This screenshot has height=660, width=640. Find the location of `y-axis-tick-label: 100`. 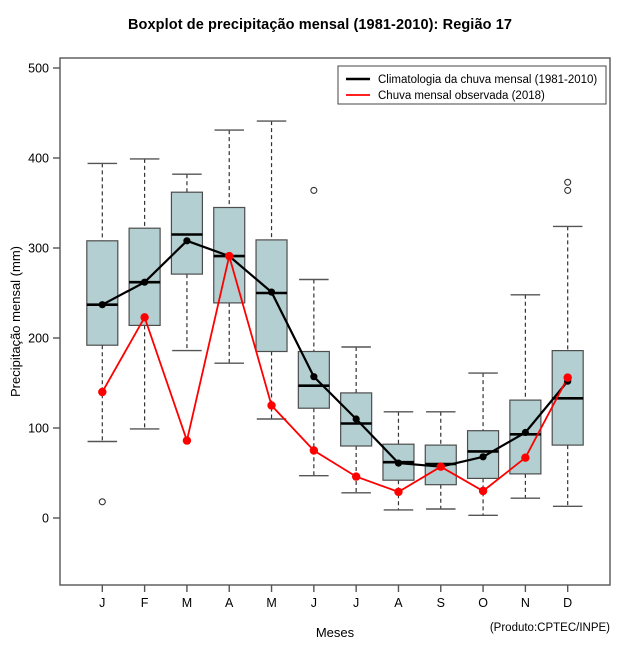

y-axis-tick-label: 100 is located at coordinates (38, 429).